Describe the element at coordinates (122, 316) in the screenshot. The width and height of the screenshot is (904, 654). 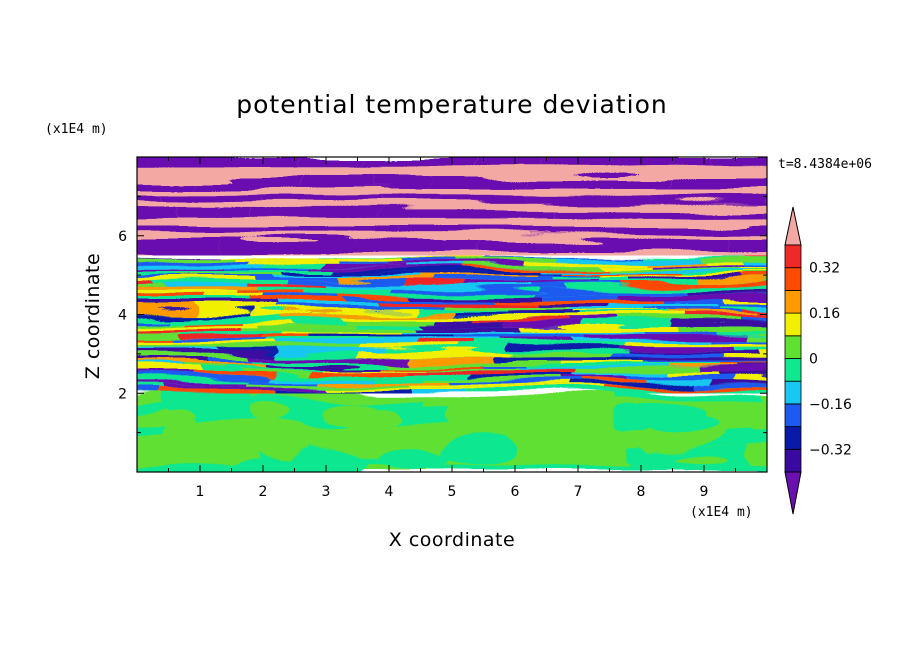
I see `y-tick-label: 4` at that location.